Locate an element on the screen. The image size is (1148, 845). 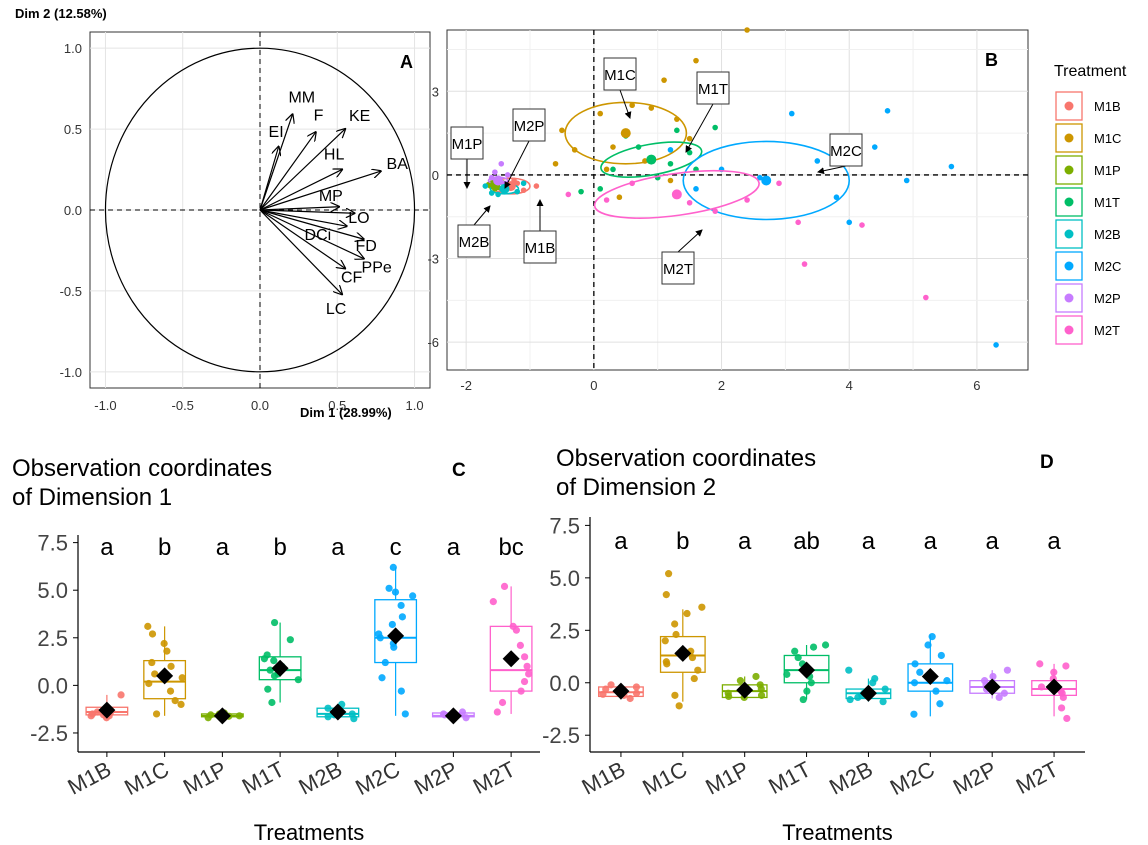
chart-title-line1: Observation coordinates is located at coordinates (142, 468).